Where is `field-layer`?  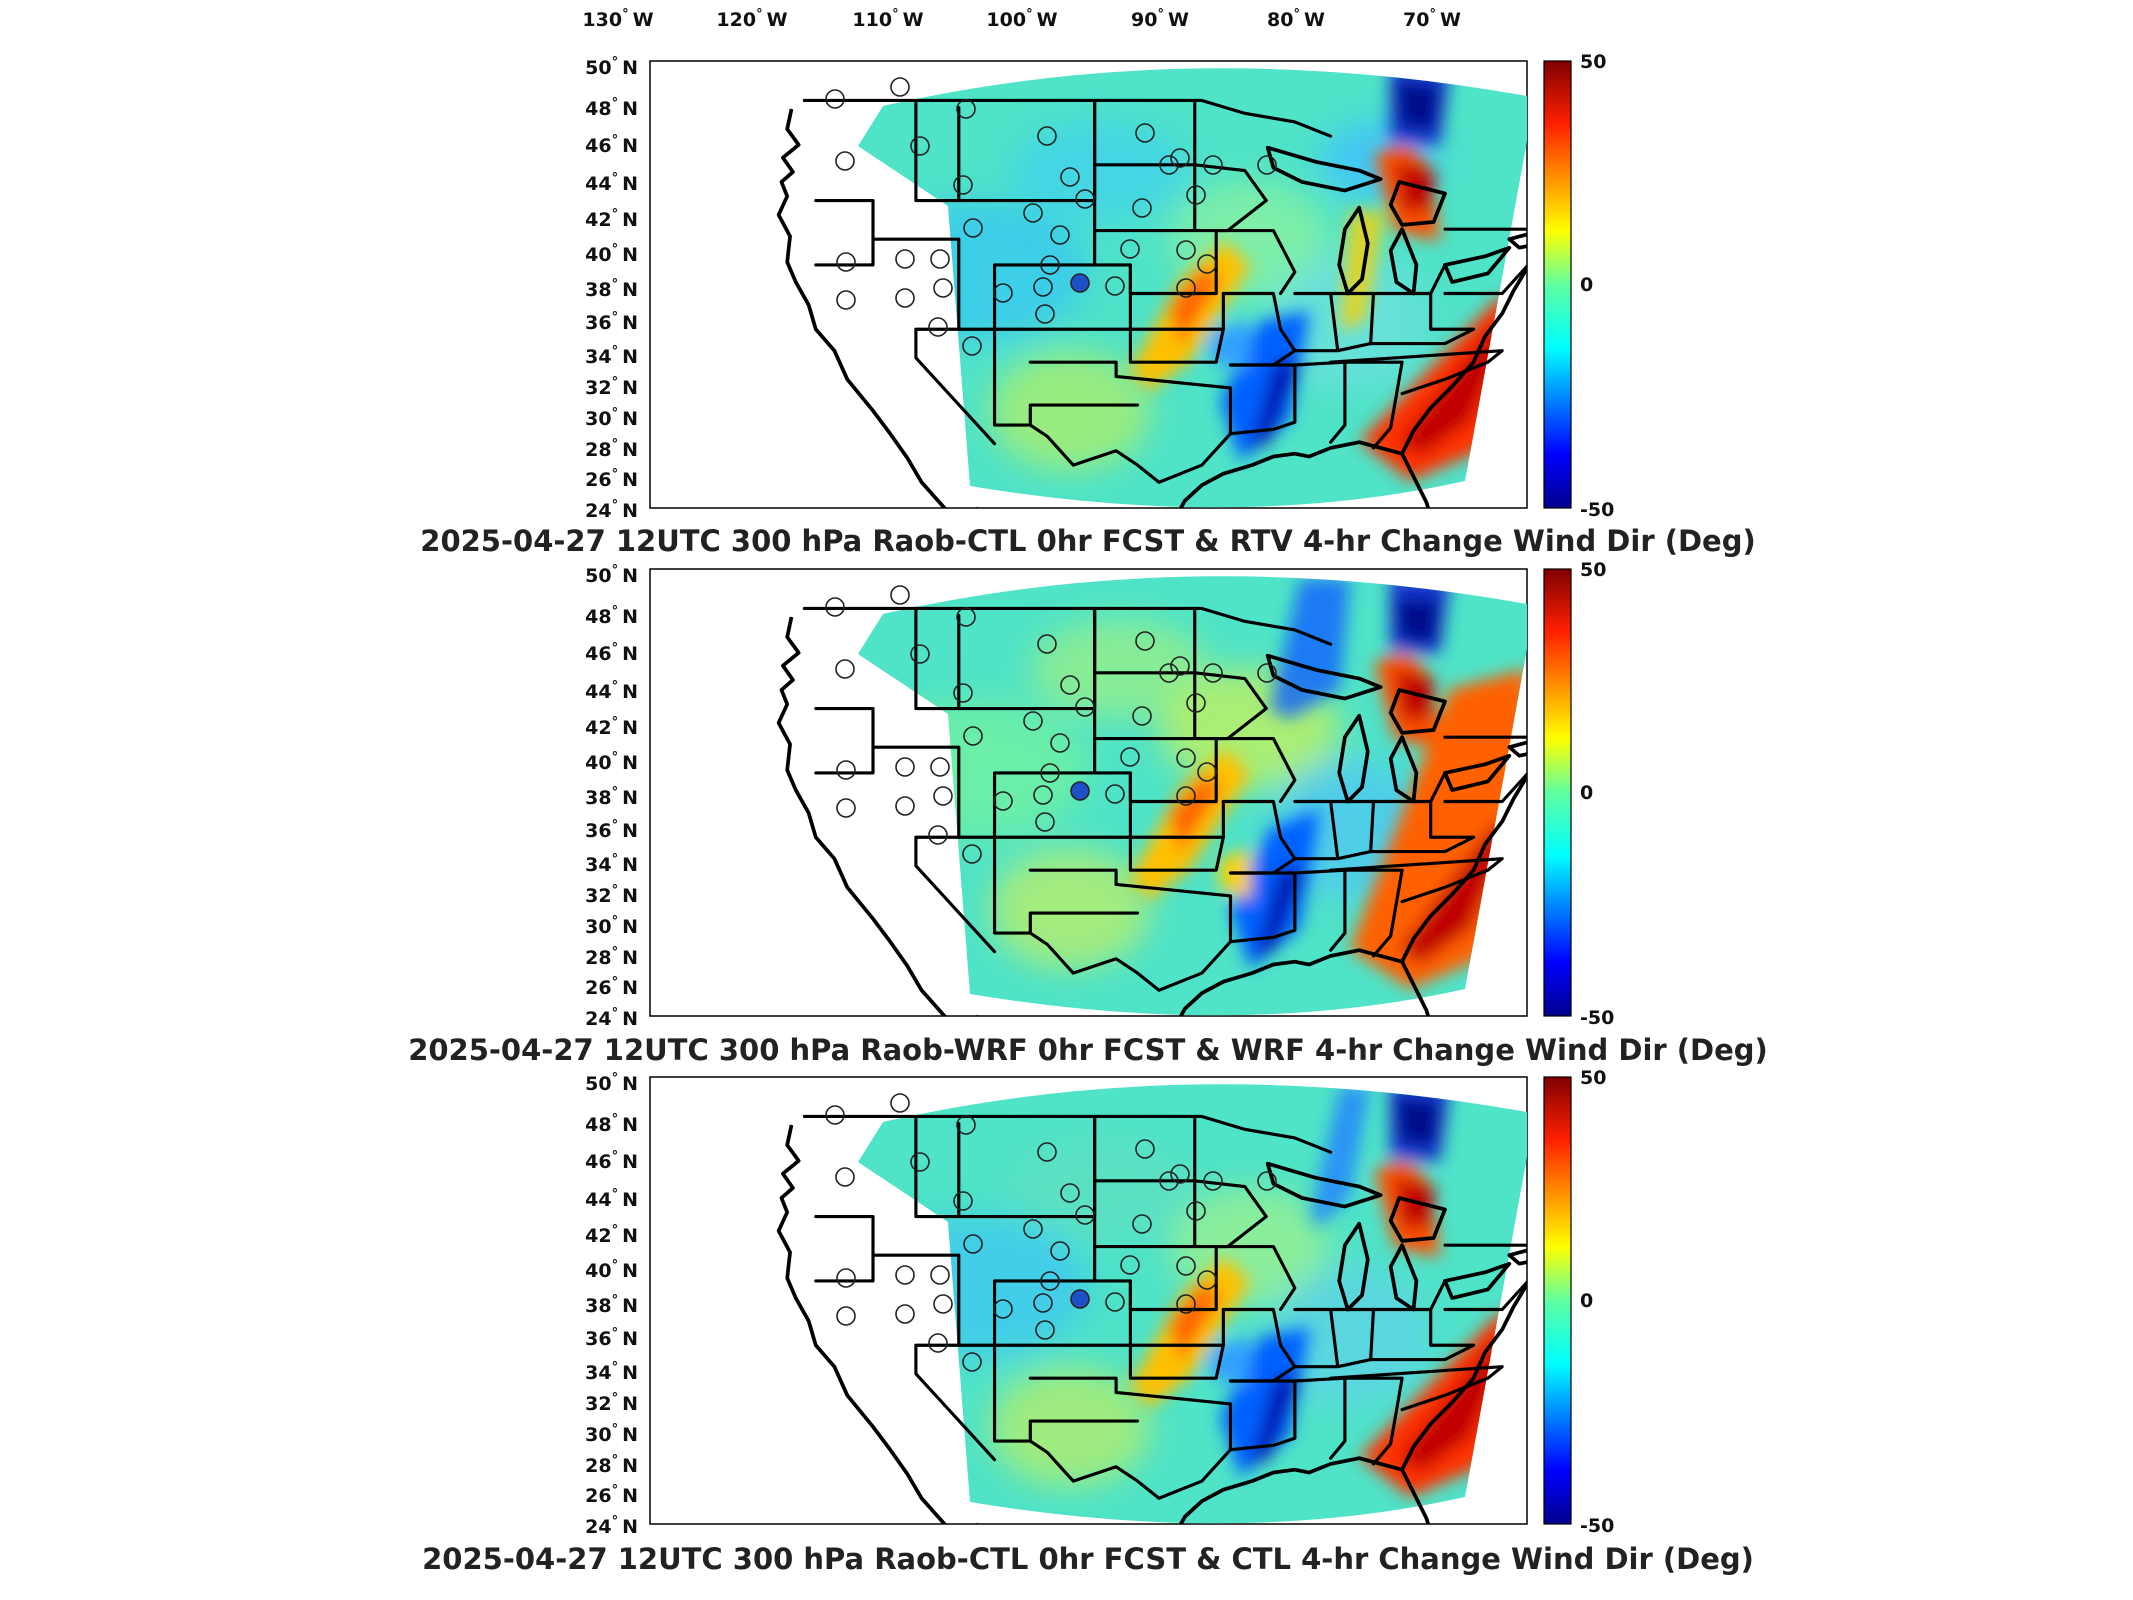 field-layer is located at coordinates (1192, 288).